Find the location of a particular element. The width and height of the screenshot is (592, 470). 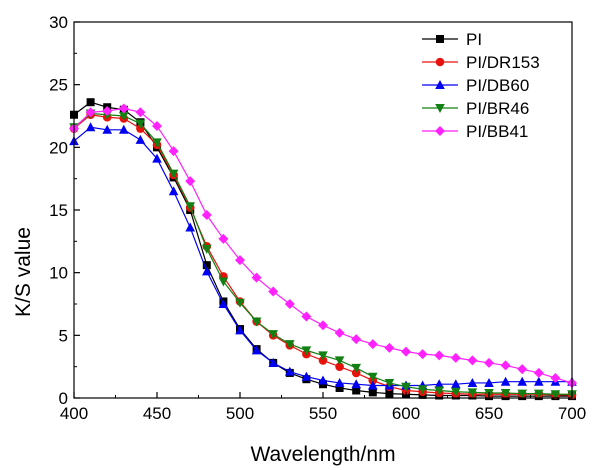

y-tick-label: 10 is located at coordinates (58, 273).